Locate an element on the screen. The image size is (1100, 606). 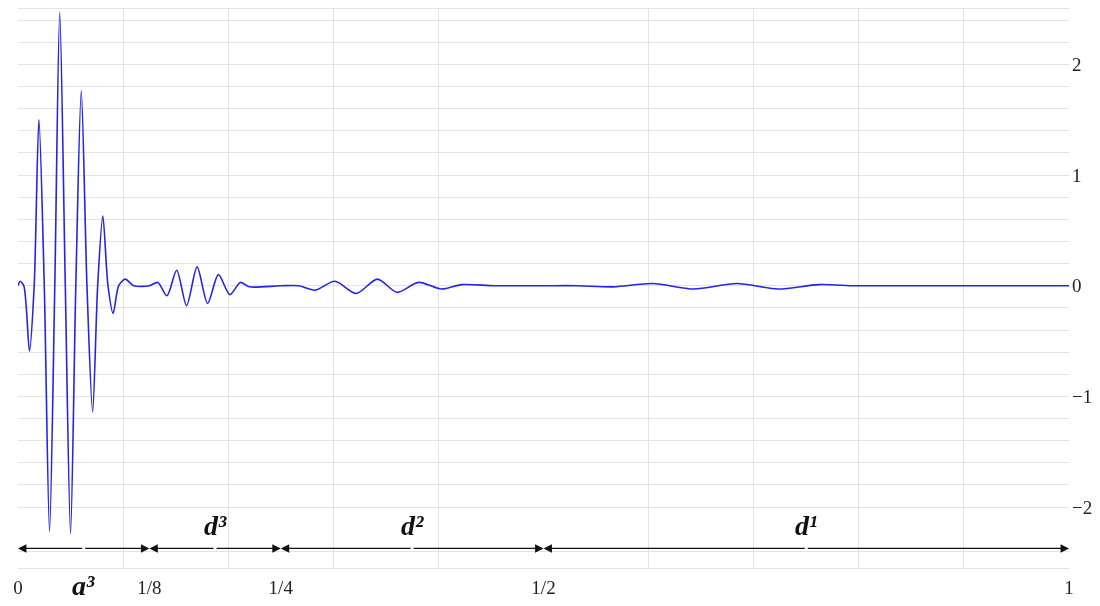
annotation: d³ is located at coordinates (215, 525).